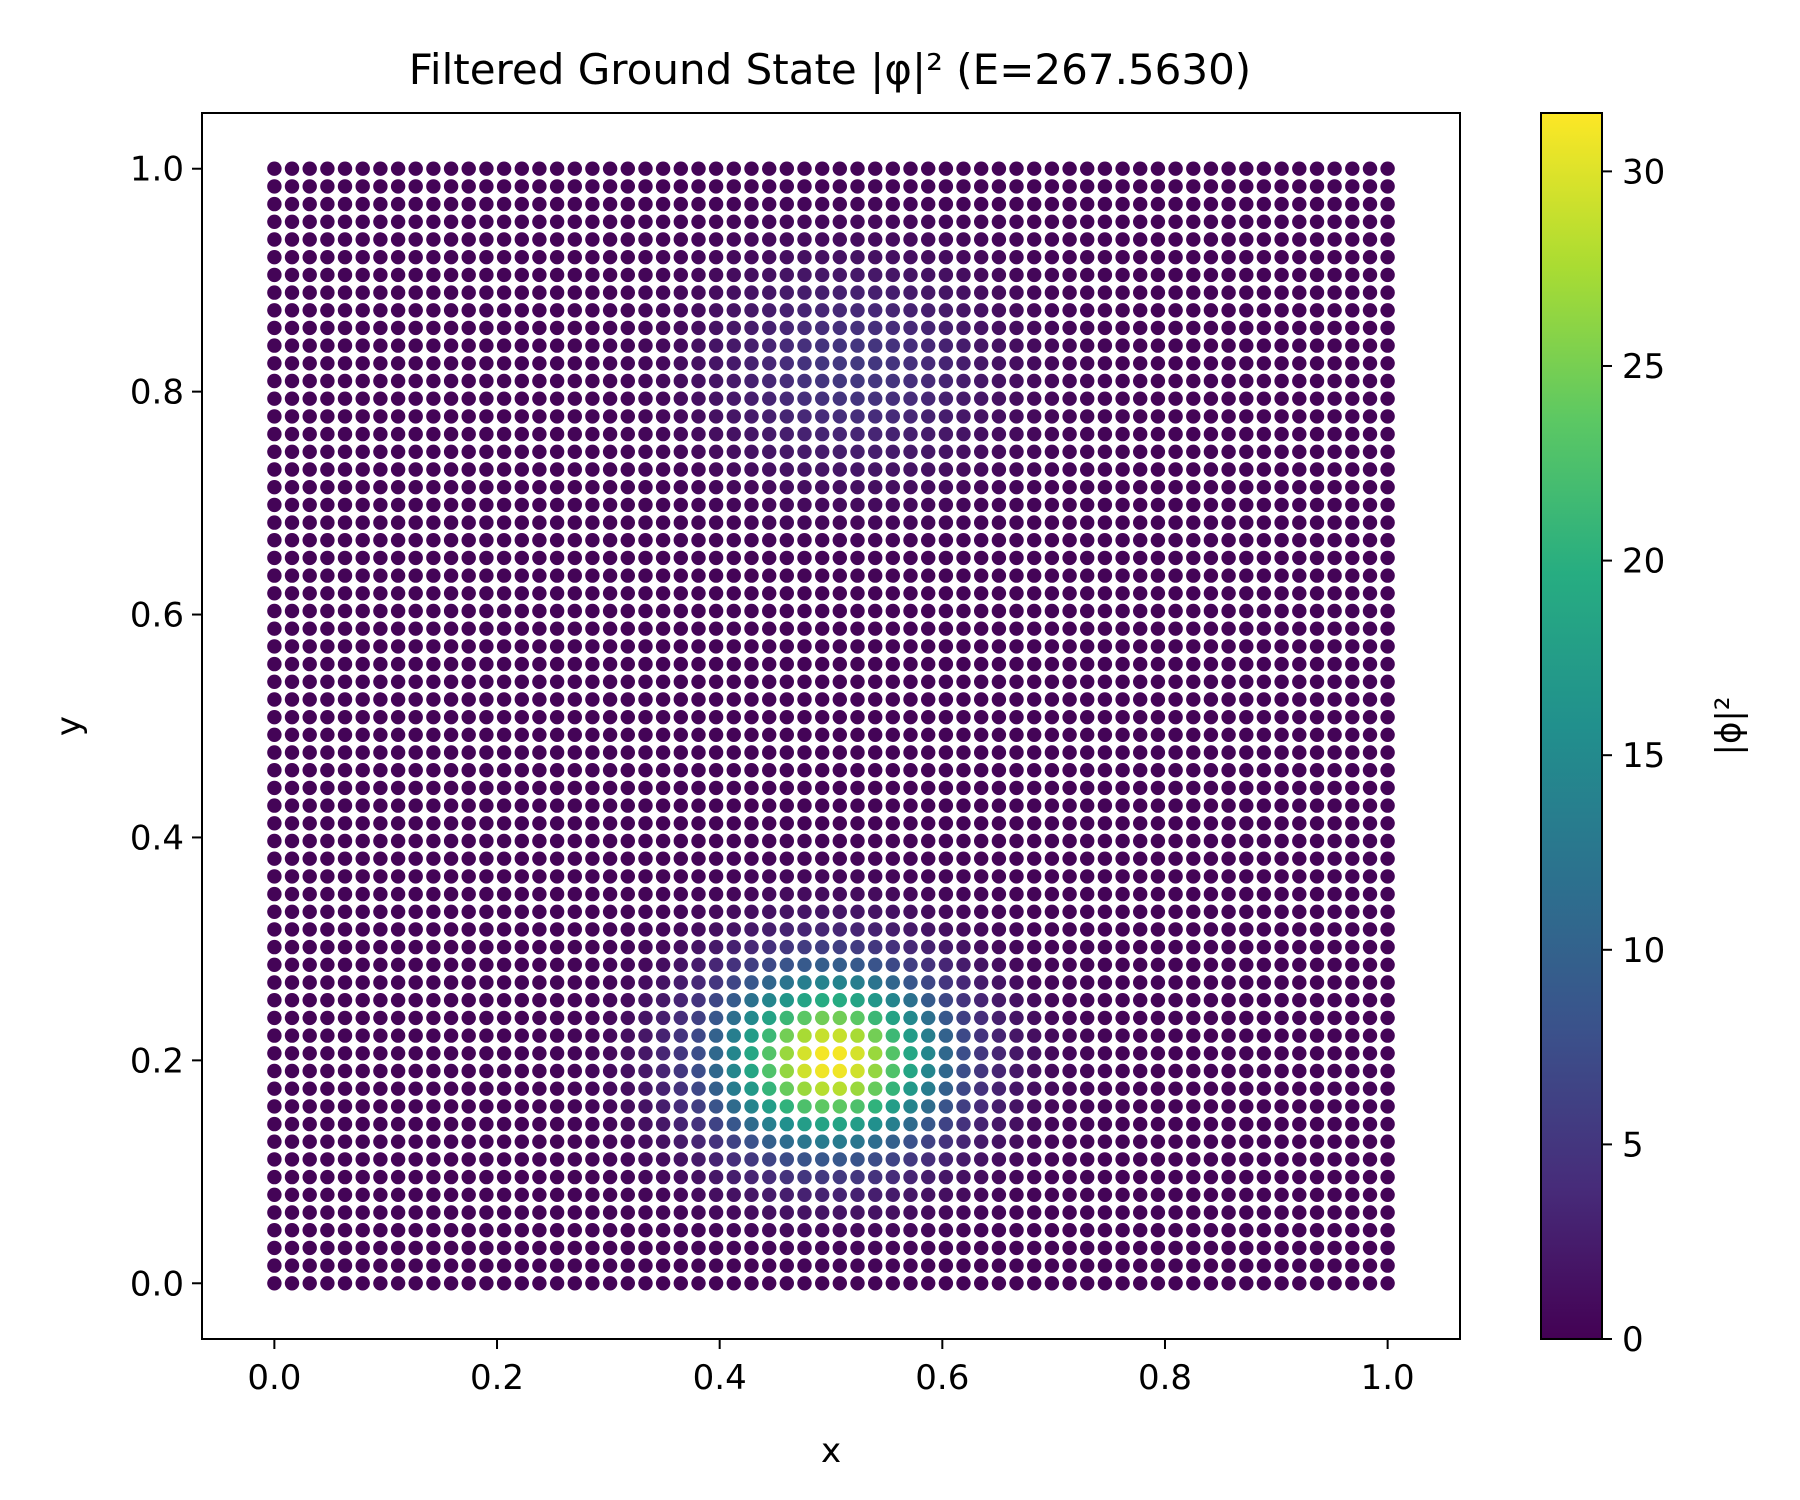  What do you see at coordinates (157, 1284) in the screenshot?
I see `y-tick-label: 0.0` at bounding box center [157, 1284].